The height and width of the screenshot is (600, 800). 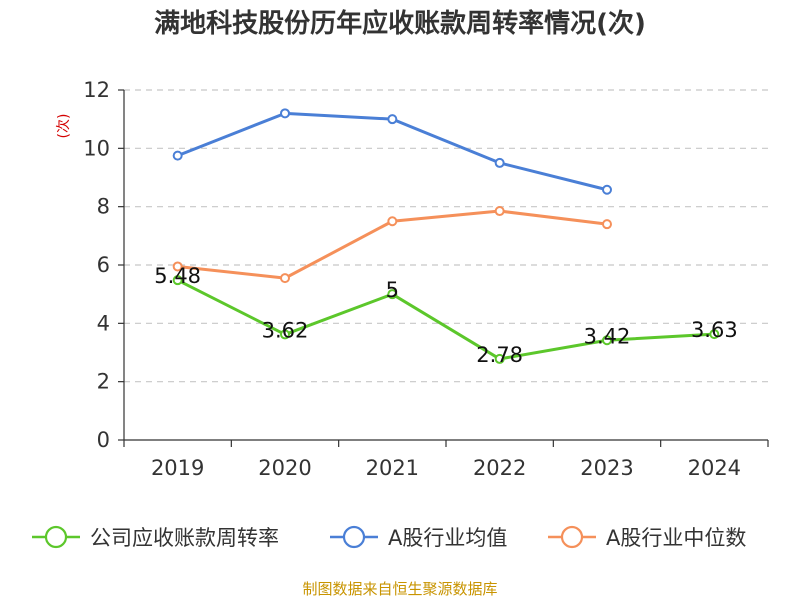 What do you see at coordinates (284, 468) in the screenshot?
I see `x-tick-label: 2020` at bounding box center [284, 468].